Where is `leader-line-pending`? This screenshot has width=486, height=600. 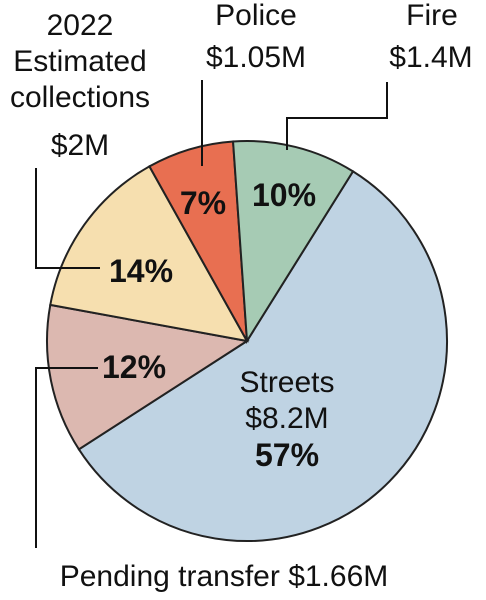 leader-line-pending is located at coordinates (66, 457).